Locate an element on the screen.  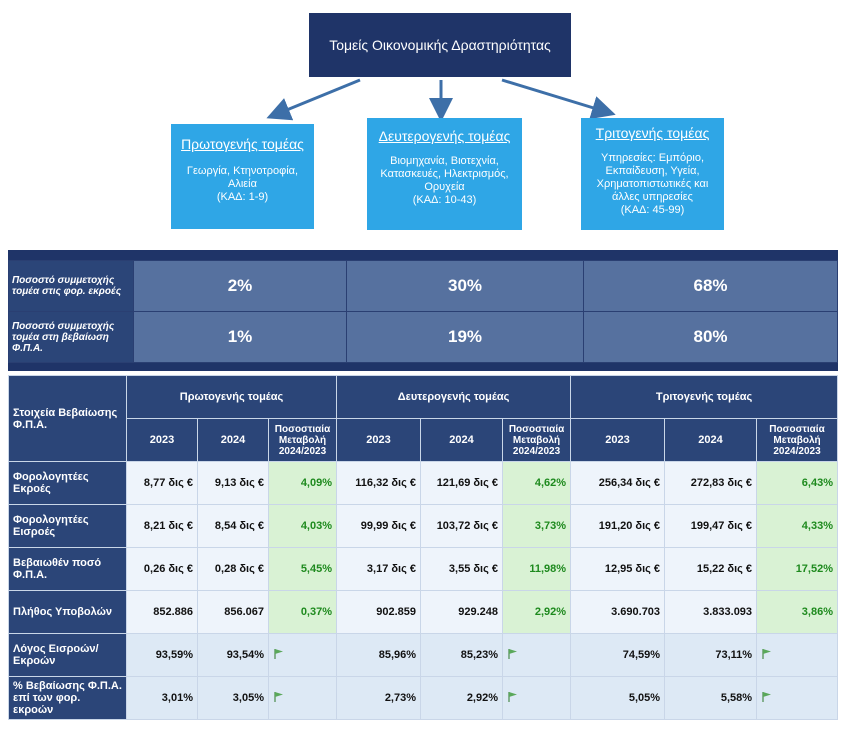
ratio-cell: 2,92% is located at coordinates (462, 698).